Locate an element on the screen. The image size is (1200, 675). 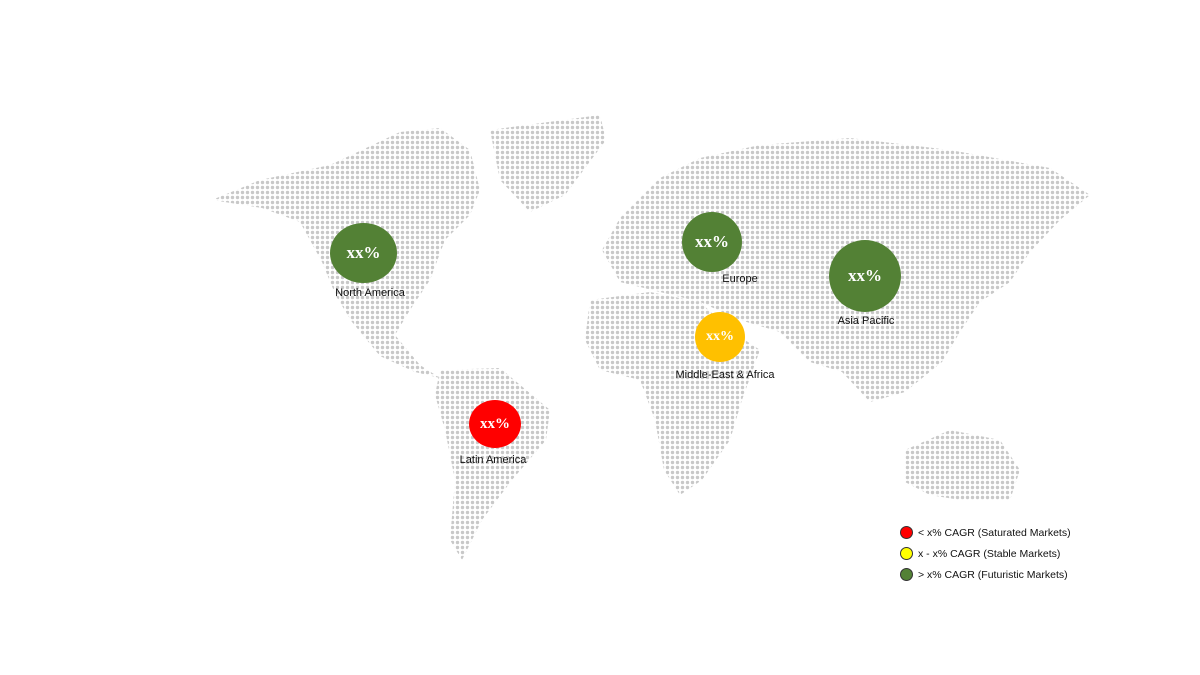
legend-item-futuristic: > x% CAGR (Futuristic Markets) is located at coordinates (985, 574).